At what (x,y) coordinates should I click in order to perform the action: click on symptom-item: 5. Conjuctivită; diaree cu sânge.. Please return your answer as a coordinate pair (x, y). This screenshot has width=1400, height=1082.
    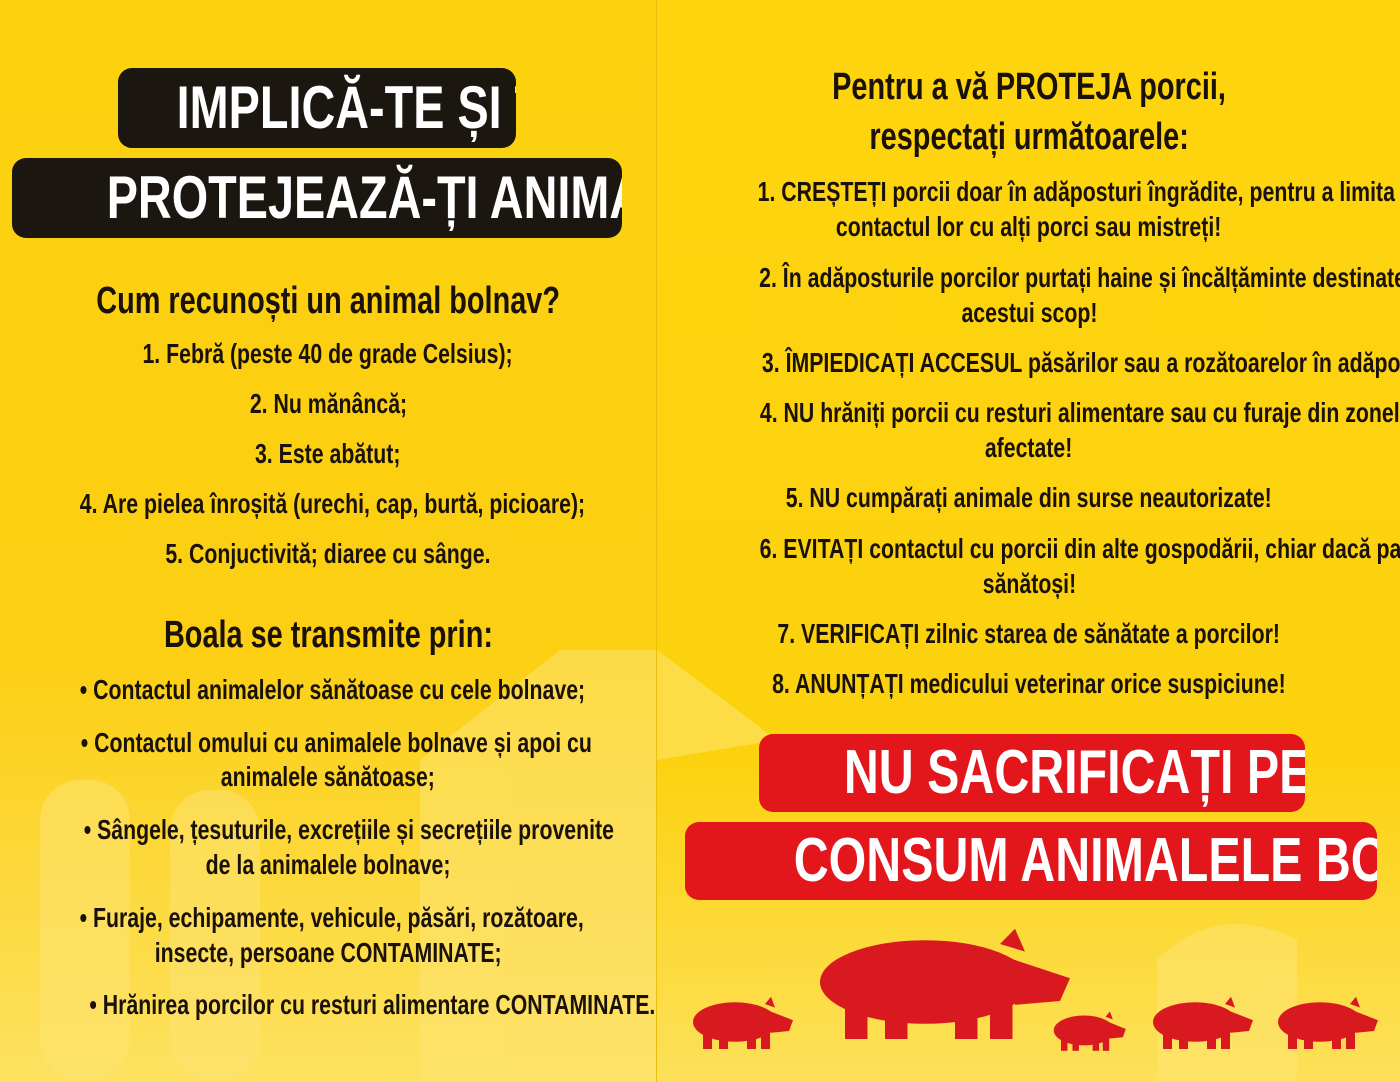
    Looking at the image, I should click on (328, 553).